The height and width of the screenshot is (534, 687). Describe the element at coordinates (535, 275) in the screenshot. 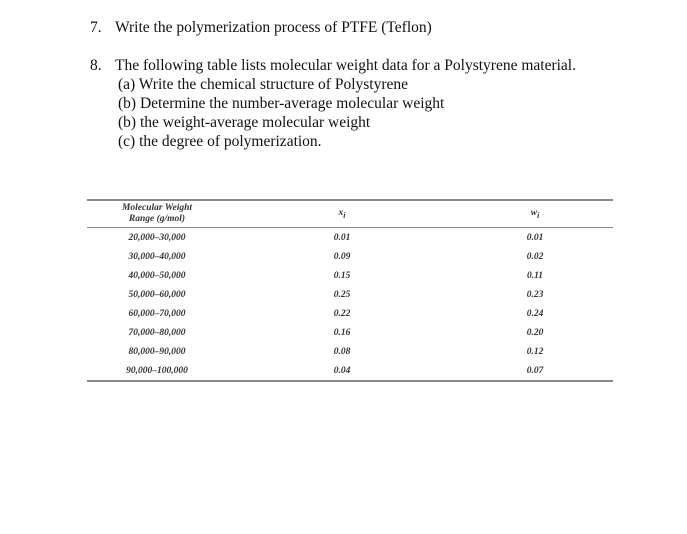

I see `wi-cell: 0.11` at that location.